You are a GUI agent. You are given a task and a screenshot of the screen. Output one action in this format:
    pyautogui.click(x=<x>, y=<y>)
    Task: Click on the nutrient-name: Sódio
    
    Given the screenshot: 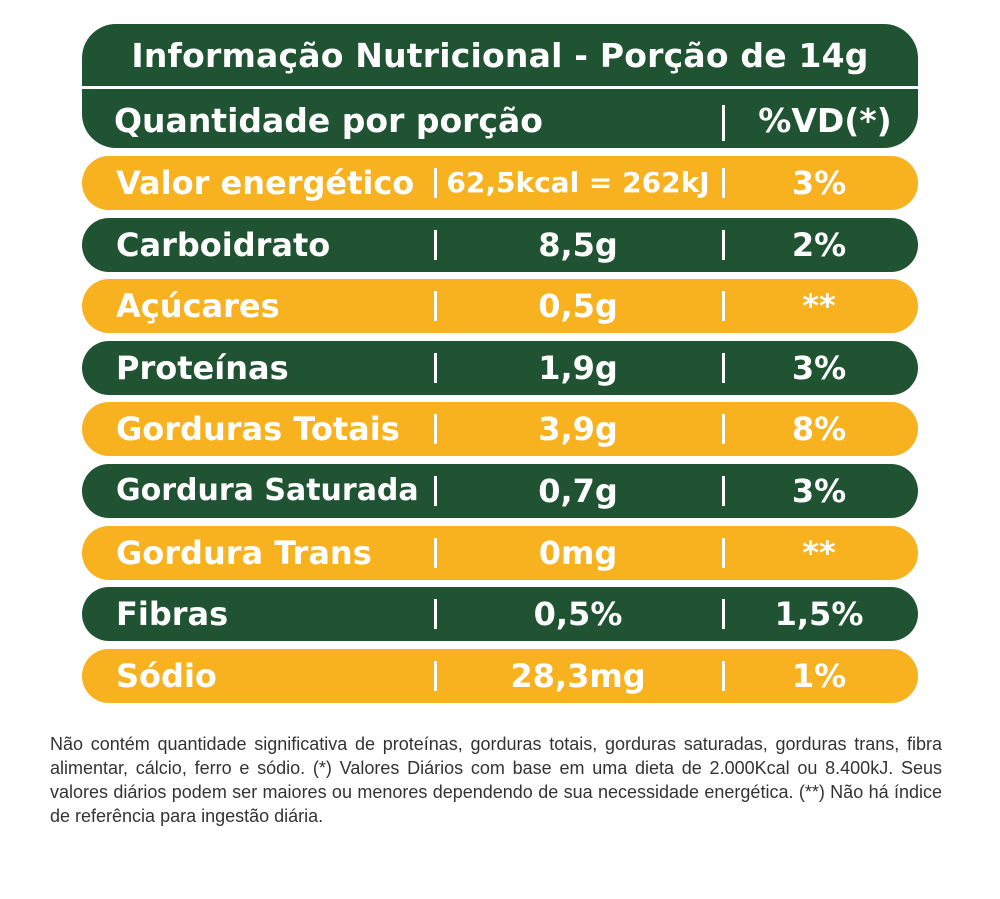 What is the action you would take?
    pyautogui.click(x=166, y=676)
    